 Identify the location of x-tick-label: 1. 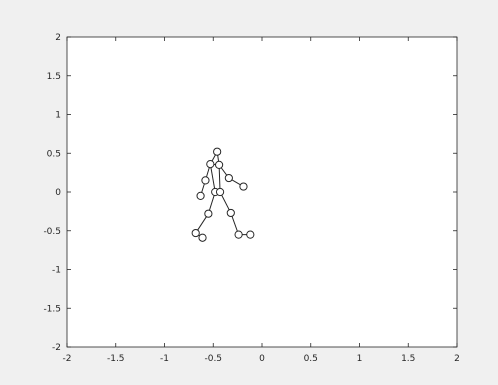
(360, 359).